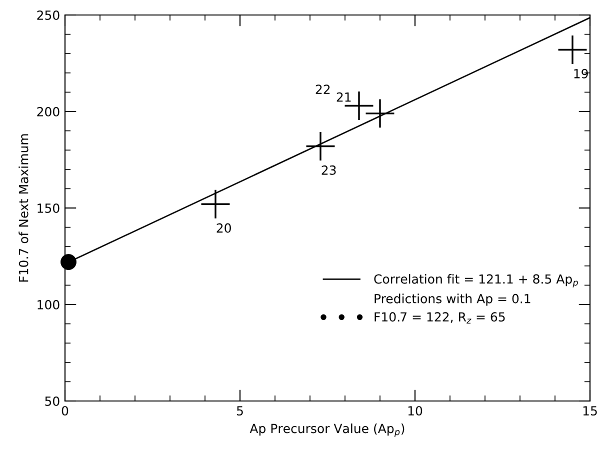 Image resolution: width=611 pixels, height=451 pixels. Describe the element at coordinates (329, 170) in the screenshot. I see `annotation: 23` at that location.